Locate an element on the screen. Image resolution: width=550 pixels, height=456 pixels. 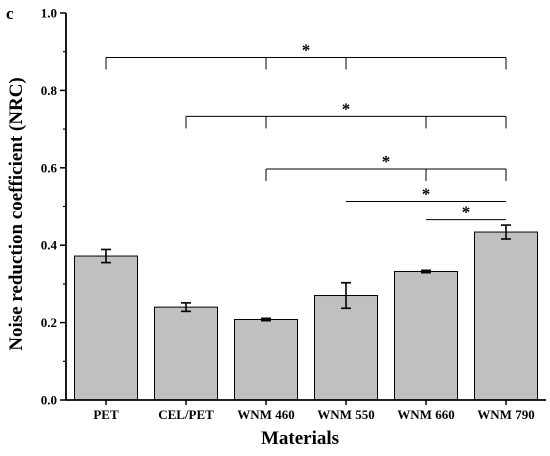
y-tick-label-3: 0.6 is located at coordinates (49, 167).